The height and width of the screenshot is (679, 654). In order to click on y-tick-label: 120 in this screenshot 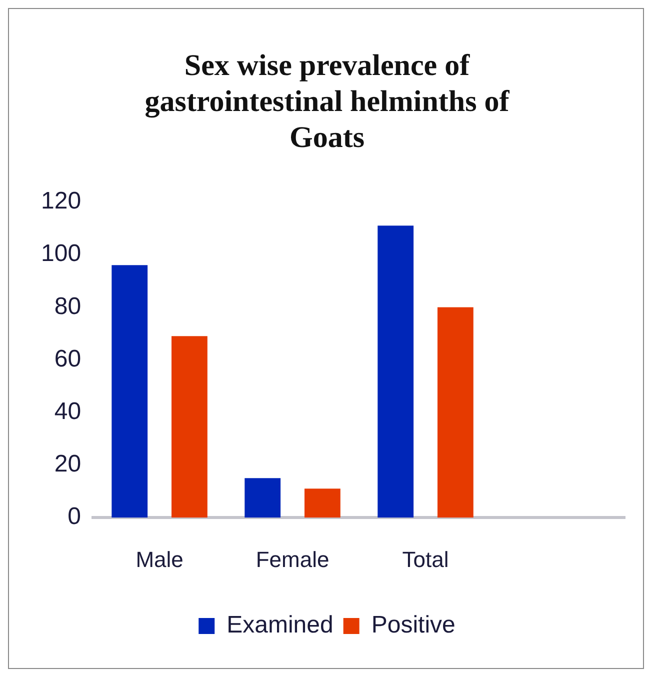, I will do `click(61, 201)`.